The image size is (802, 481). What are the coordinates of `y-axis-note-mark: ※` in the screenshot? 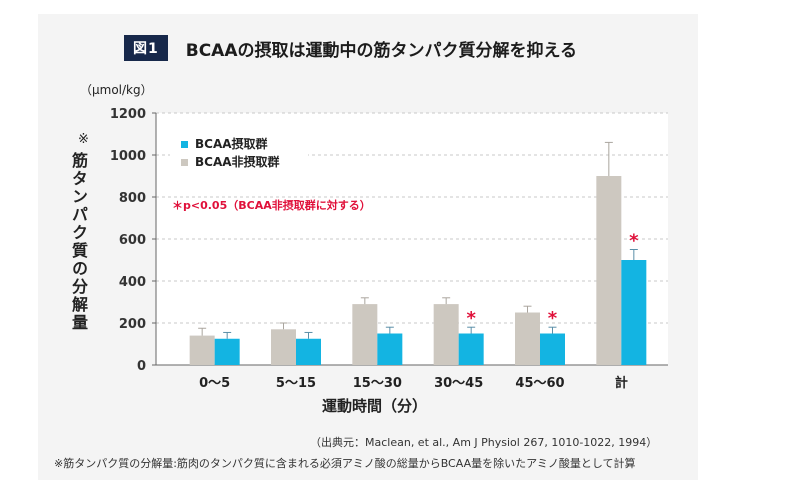 It's located at (83, 139).